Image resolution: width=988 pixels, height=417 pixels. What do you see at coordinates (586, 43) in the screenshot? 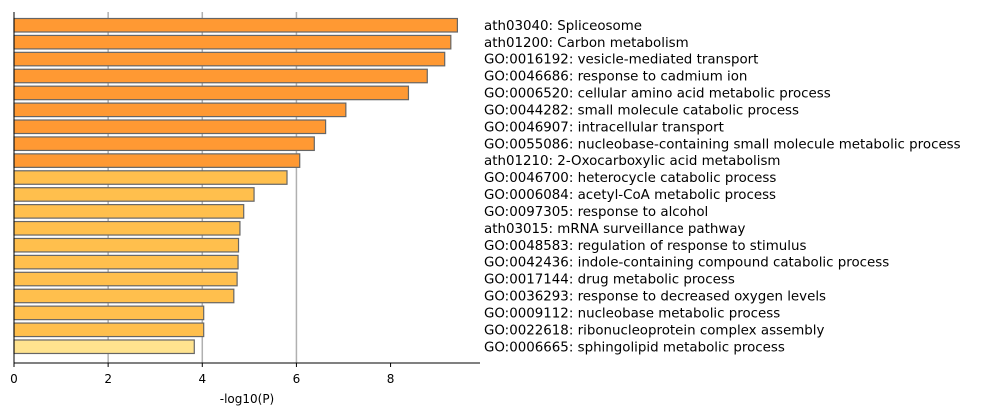
I see `term-label: ath01200: Carbon metabolism` at bounding box center [586, 43].